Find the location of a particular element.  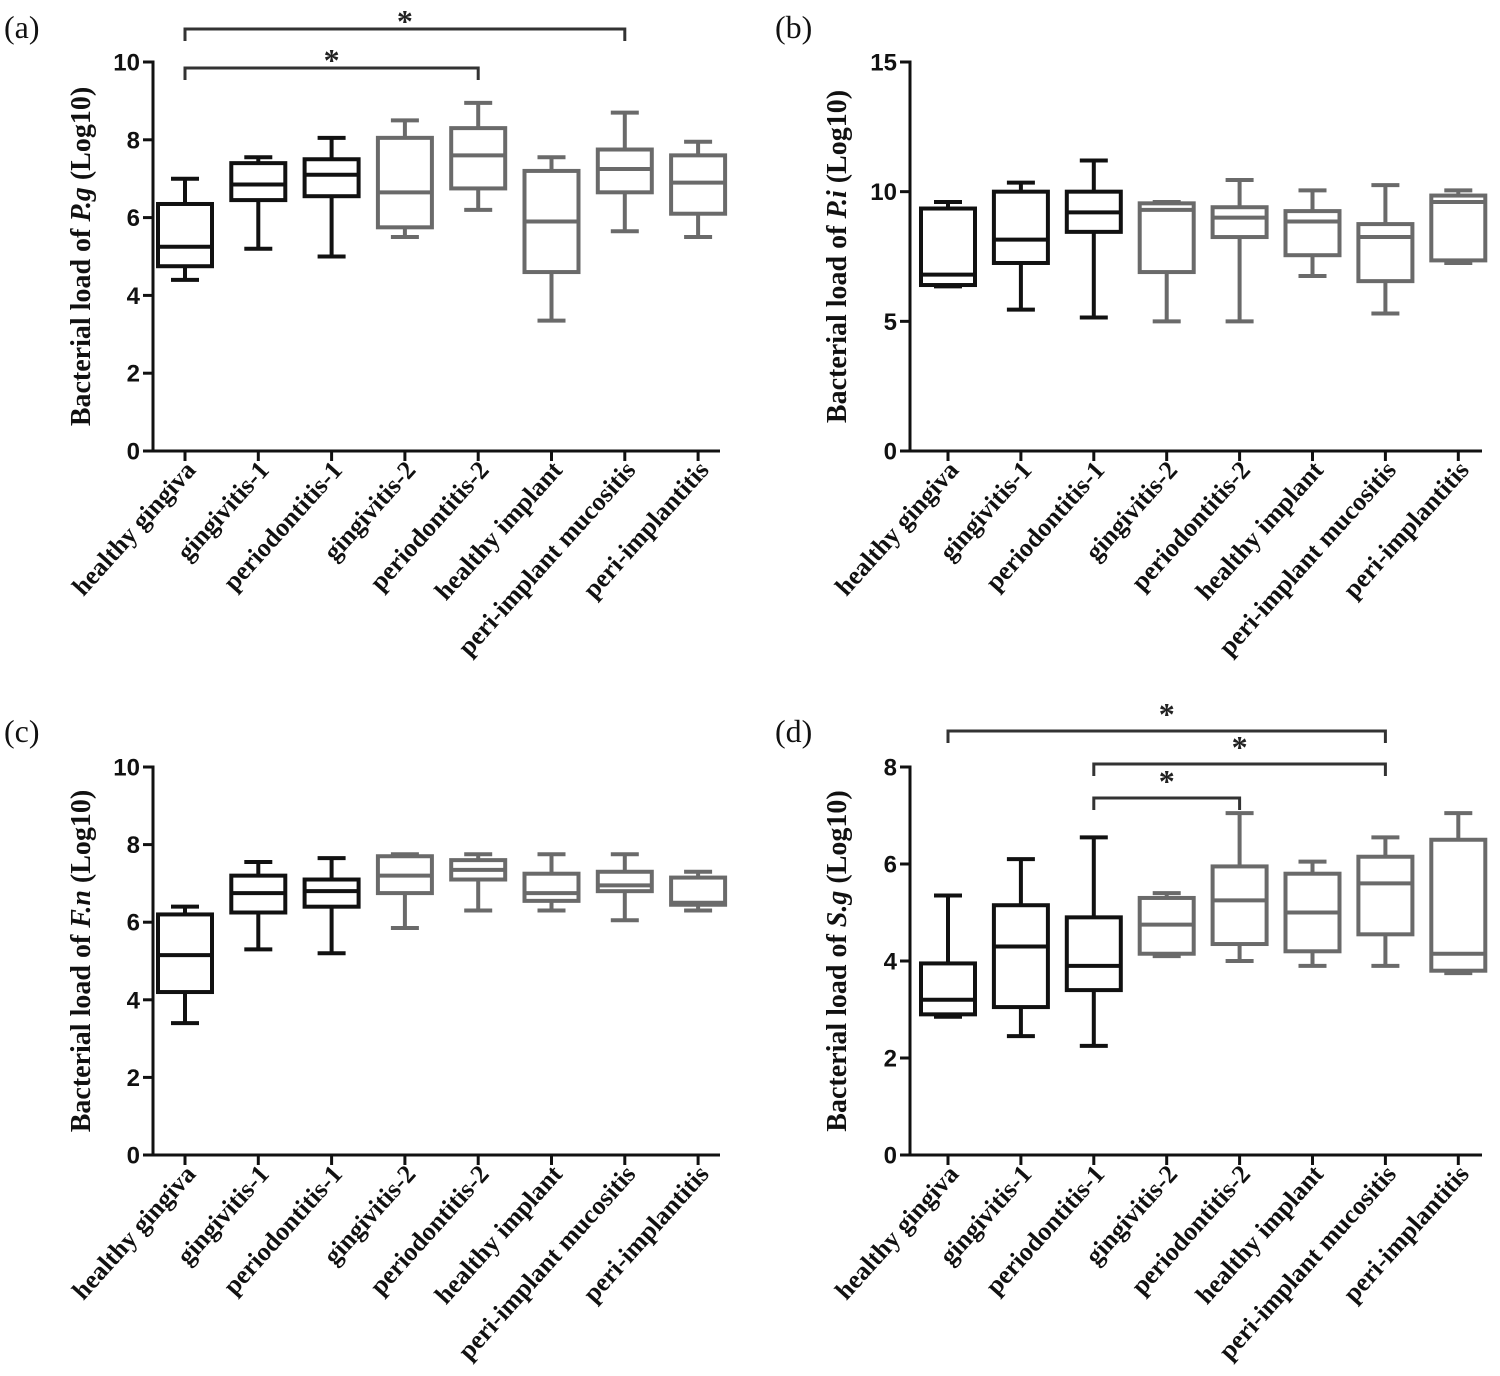

y-axis-title: Bacterial load of P.g (Log10) is located at coordinates (81, 256).